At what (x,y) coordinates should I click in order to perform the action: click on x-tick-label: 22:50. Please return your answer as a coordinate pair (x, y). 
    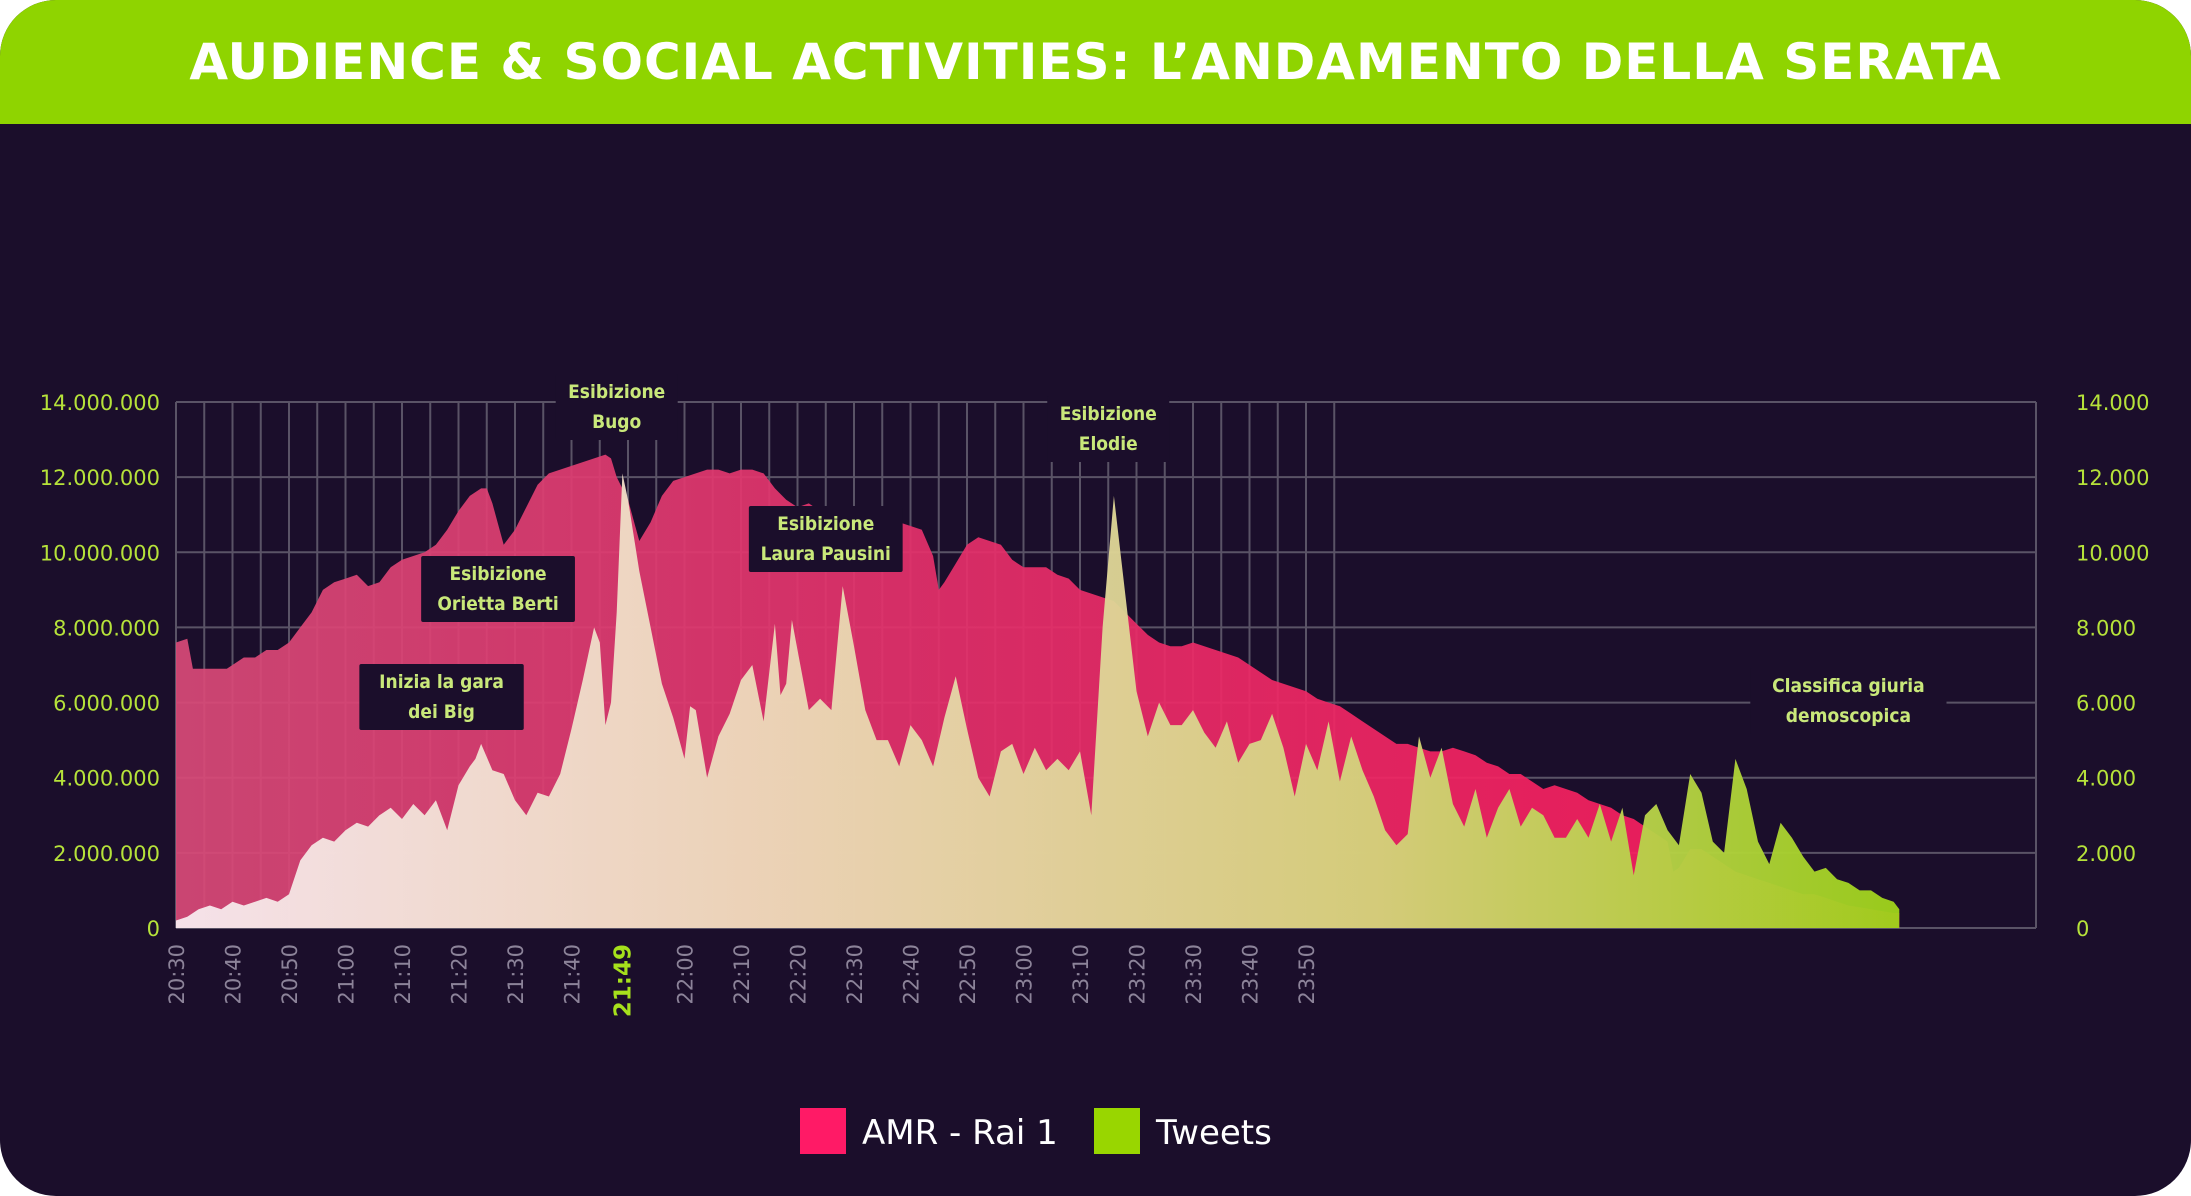
    Looking at the image, I should click on (968, 974).